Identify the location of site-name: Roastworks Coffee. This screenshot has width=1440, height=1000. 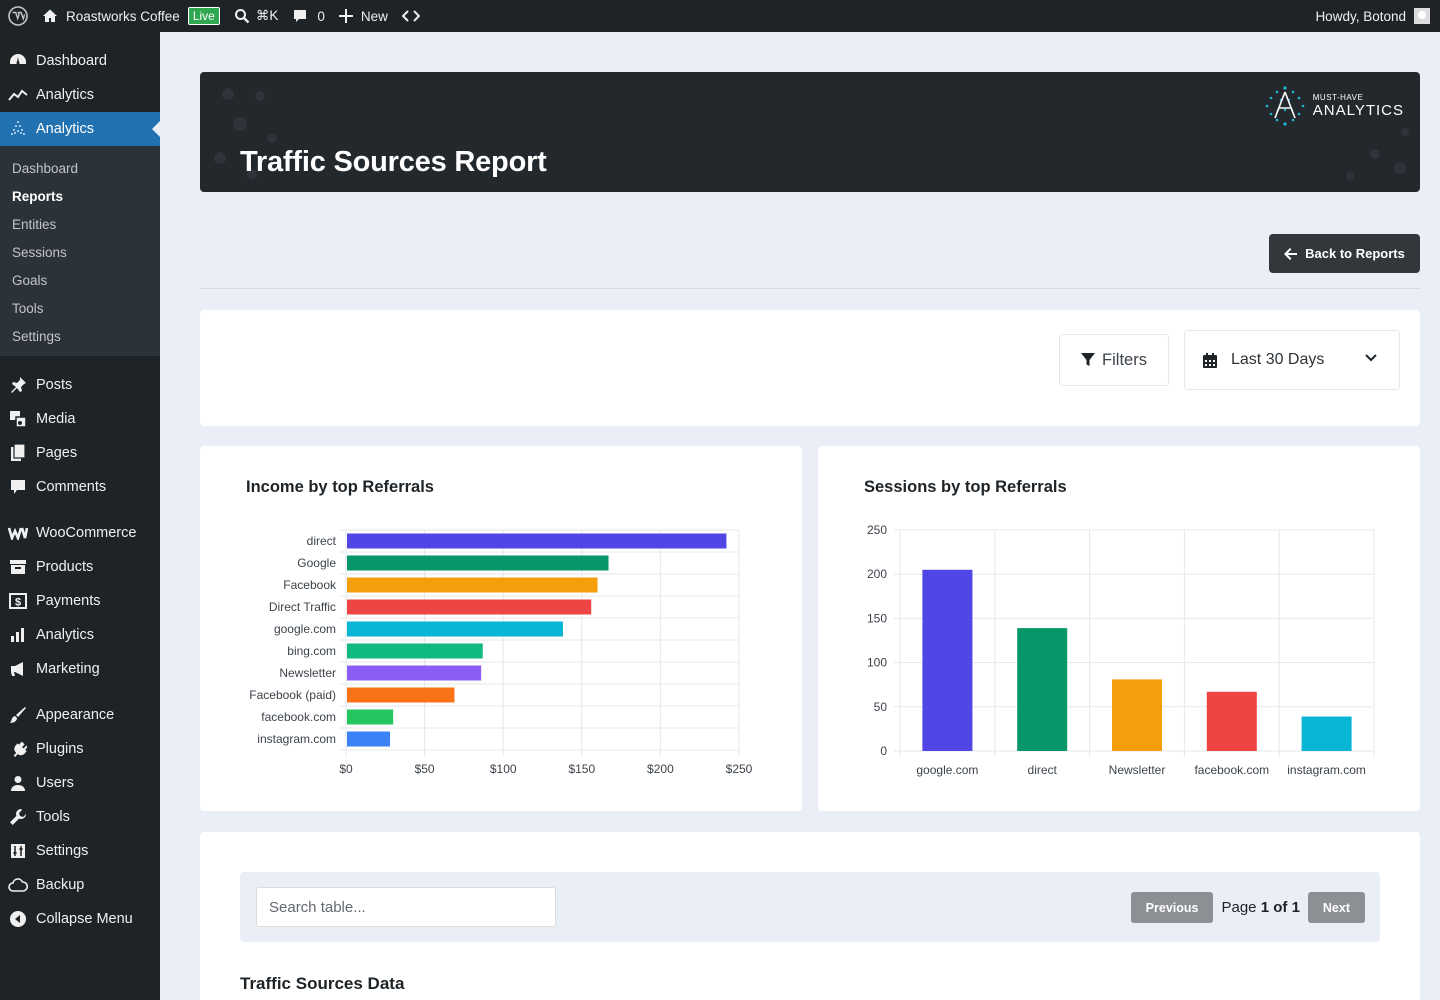
(123, 16).